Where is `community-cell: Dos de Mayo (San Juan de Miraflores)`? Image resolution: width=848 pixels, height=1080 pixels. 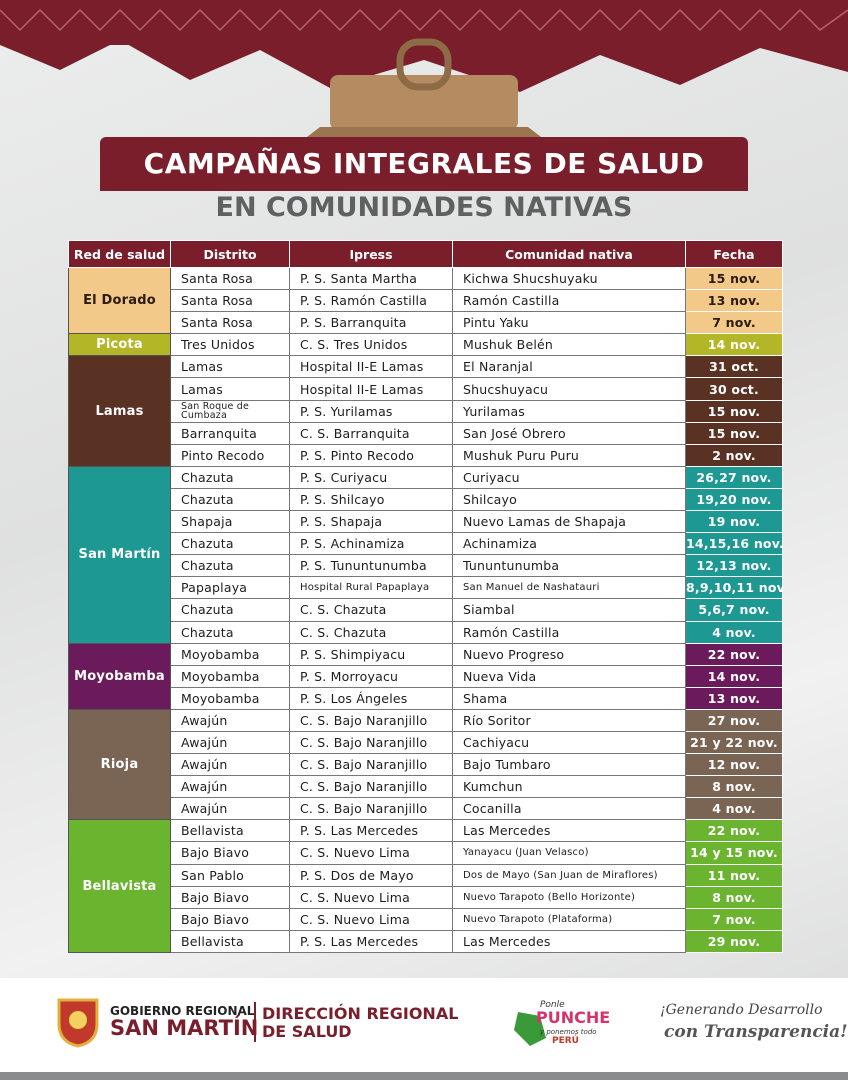 community-cell: Dos de Mayo (San Juan de Miraflores) is located at coordinates (569, 875).